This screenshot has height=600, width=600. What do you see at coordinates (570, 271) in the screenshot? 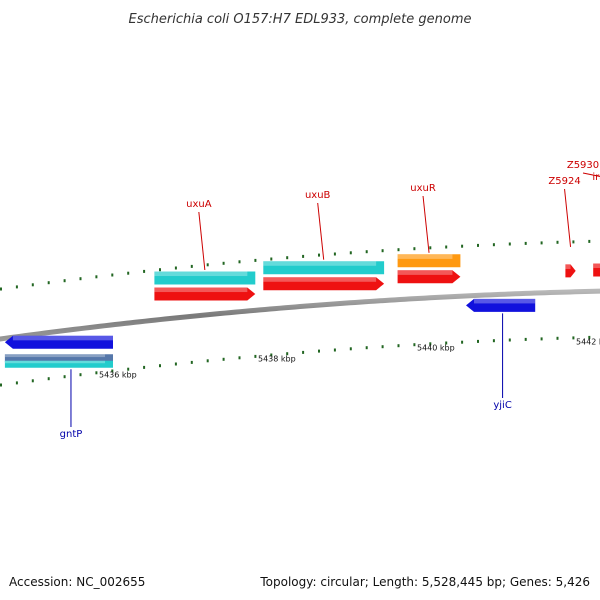
I see `cds-Z5924` at bounding box center [570, 271].